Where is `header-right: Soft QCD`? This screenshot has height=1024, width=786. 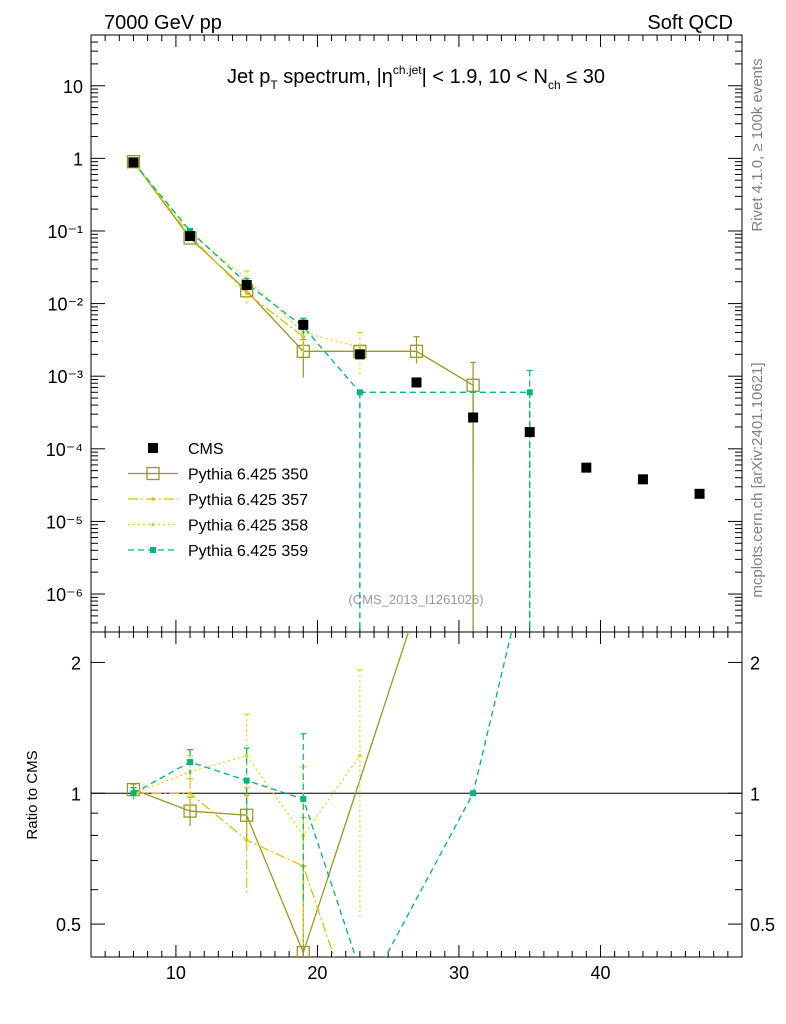
header-right: Soft QCD is located at coordinates (690, 23).